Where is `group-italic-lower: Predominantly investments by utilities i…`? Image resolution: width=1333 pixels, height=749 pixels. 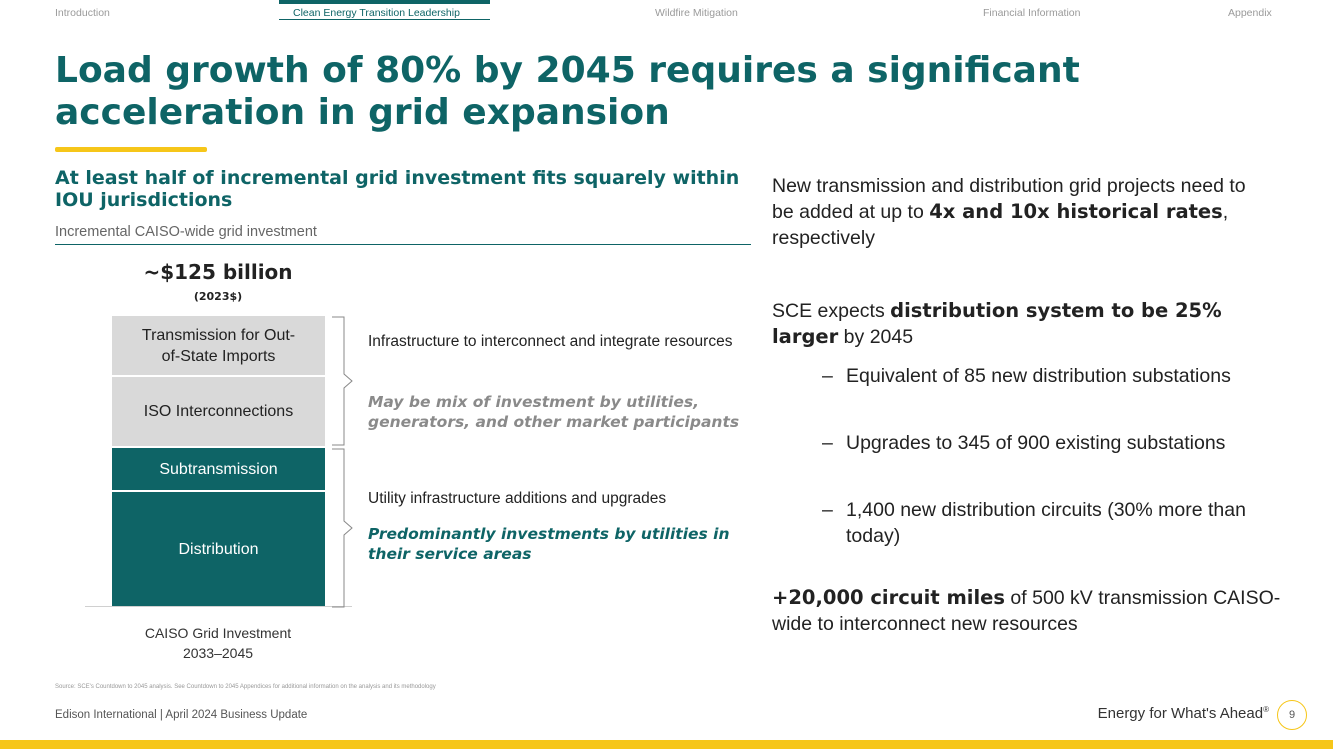
group-italic-lower: Predominantly investments by utilities i… is located at coordinates (549, 544).